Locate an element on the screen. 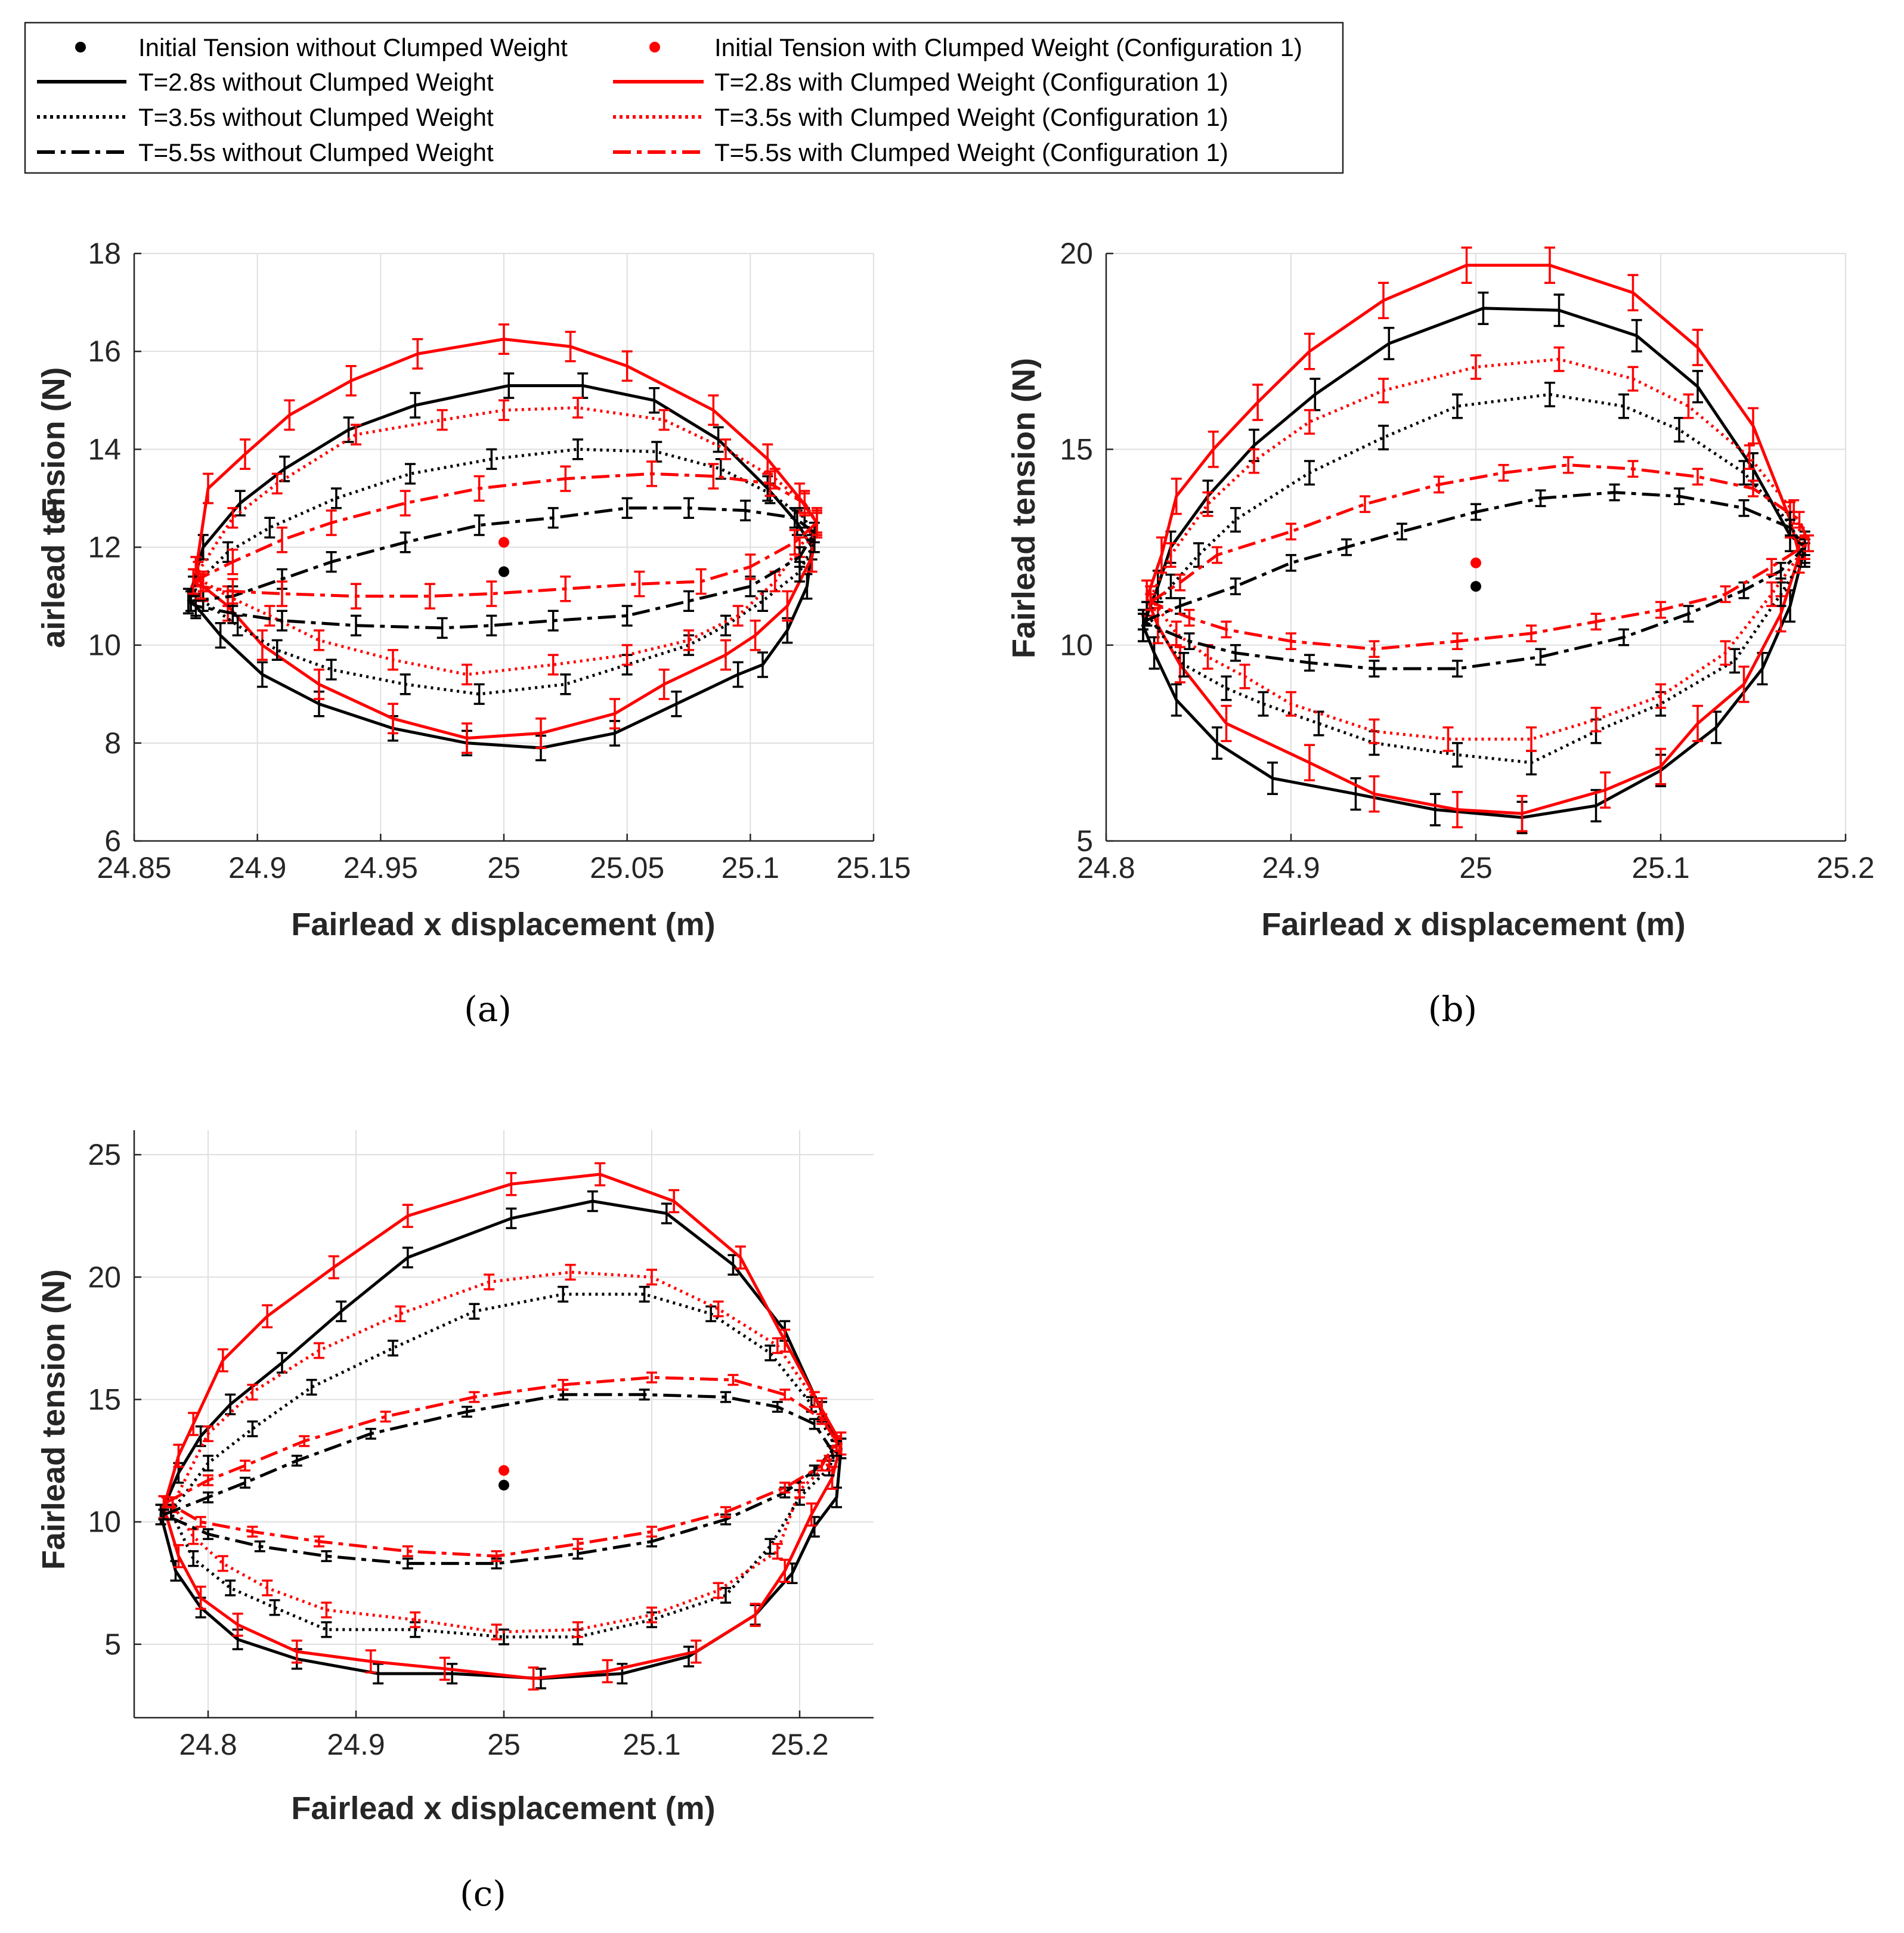 This screenshot has height=1933, width=1904. legend-label-t55-black: T=5.5s without Clumped Weight is located at coordinates (316, 152).